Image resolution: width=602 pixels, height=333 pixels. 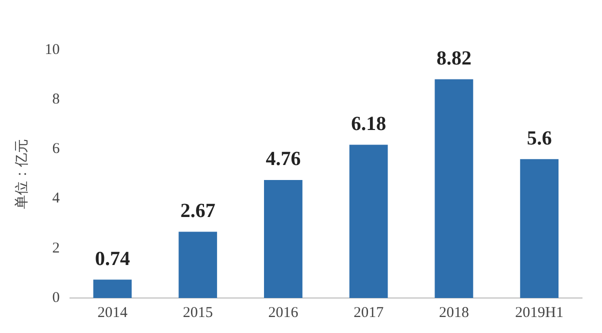 What do you see at coordinates (56, 149) in the screenshot?
I see `y-tick-label: 6` at bounding box center [56, 149].